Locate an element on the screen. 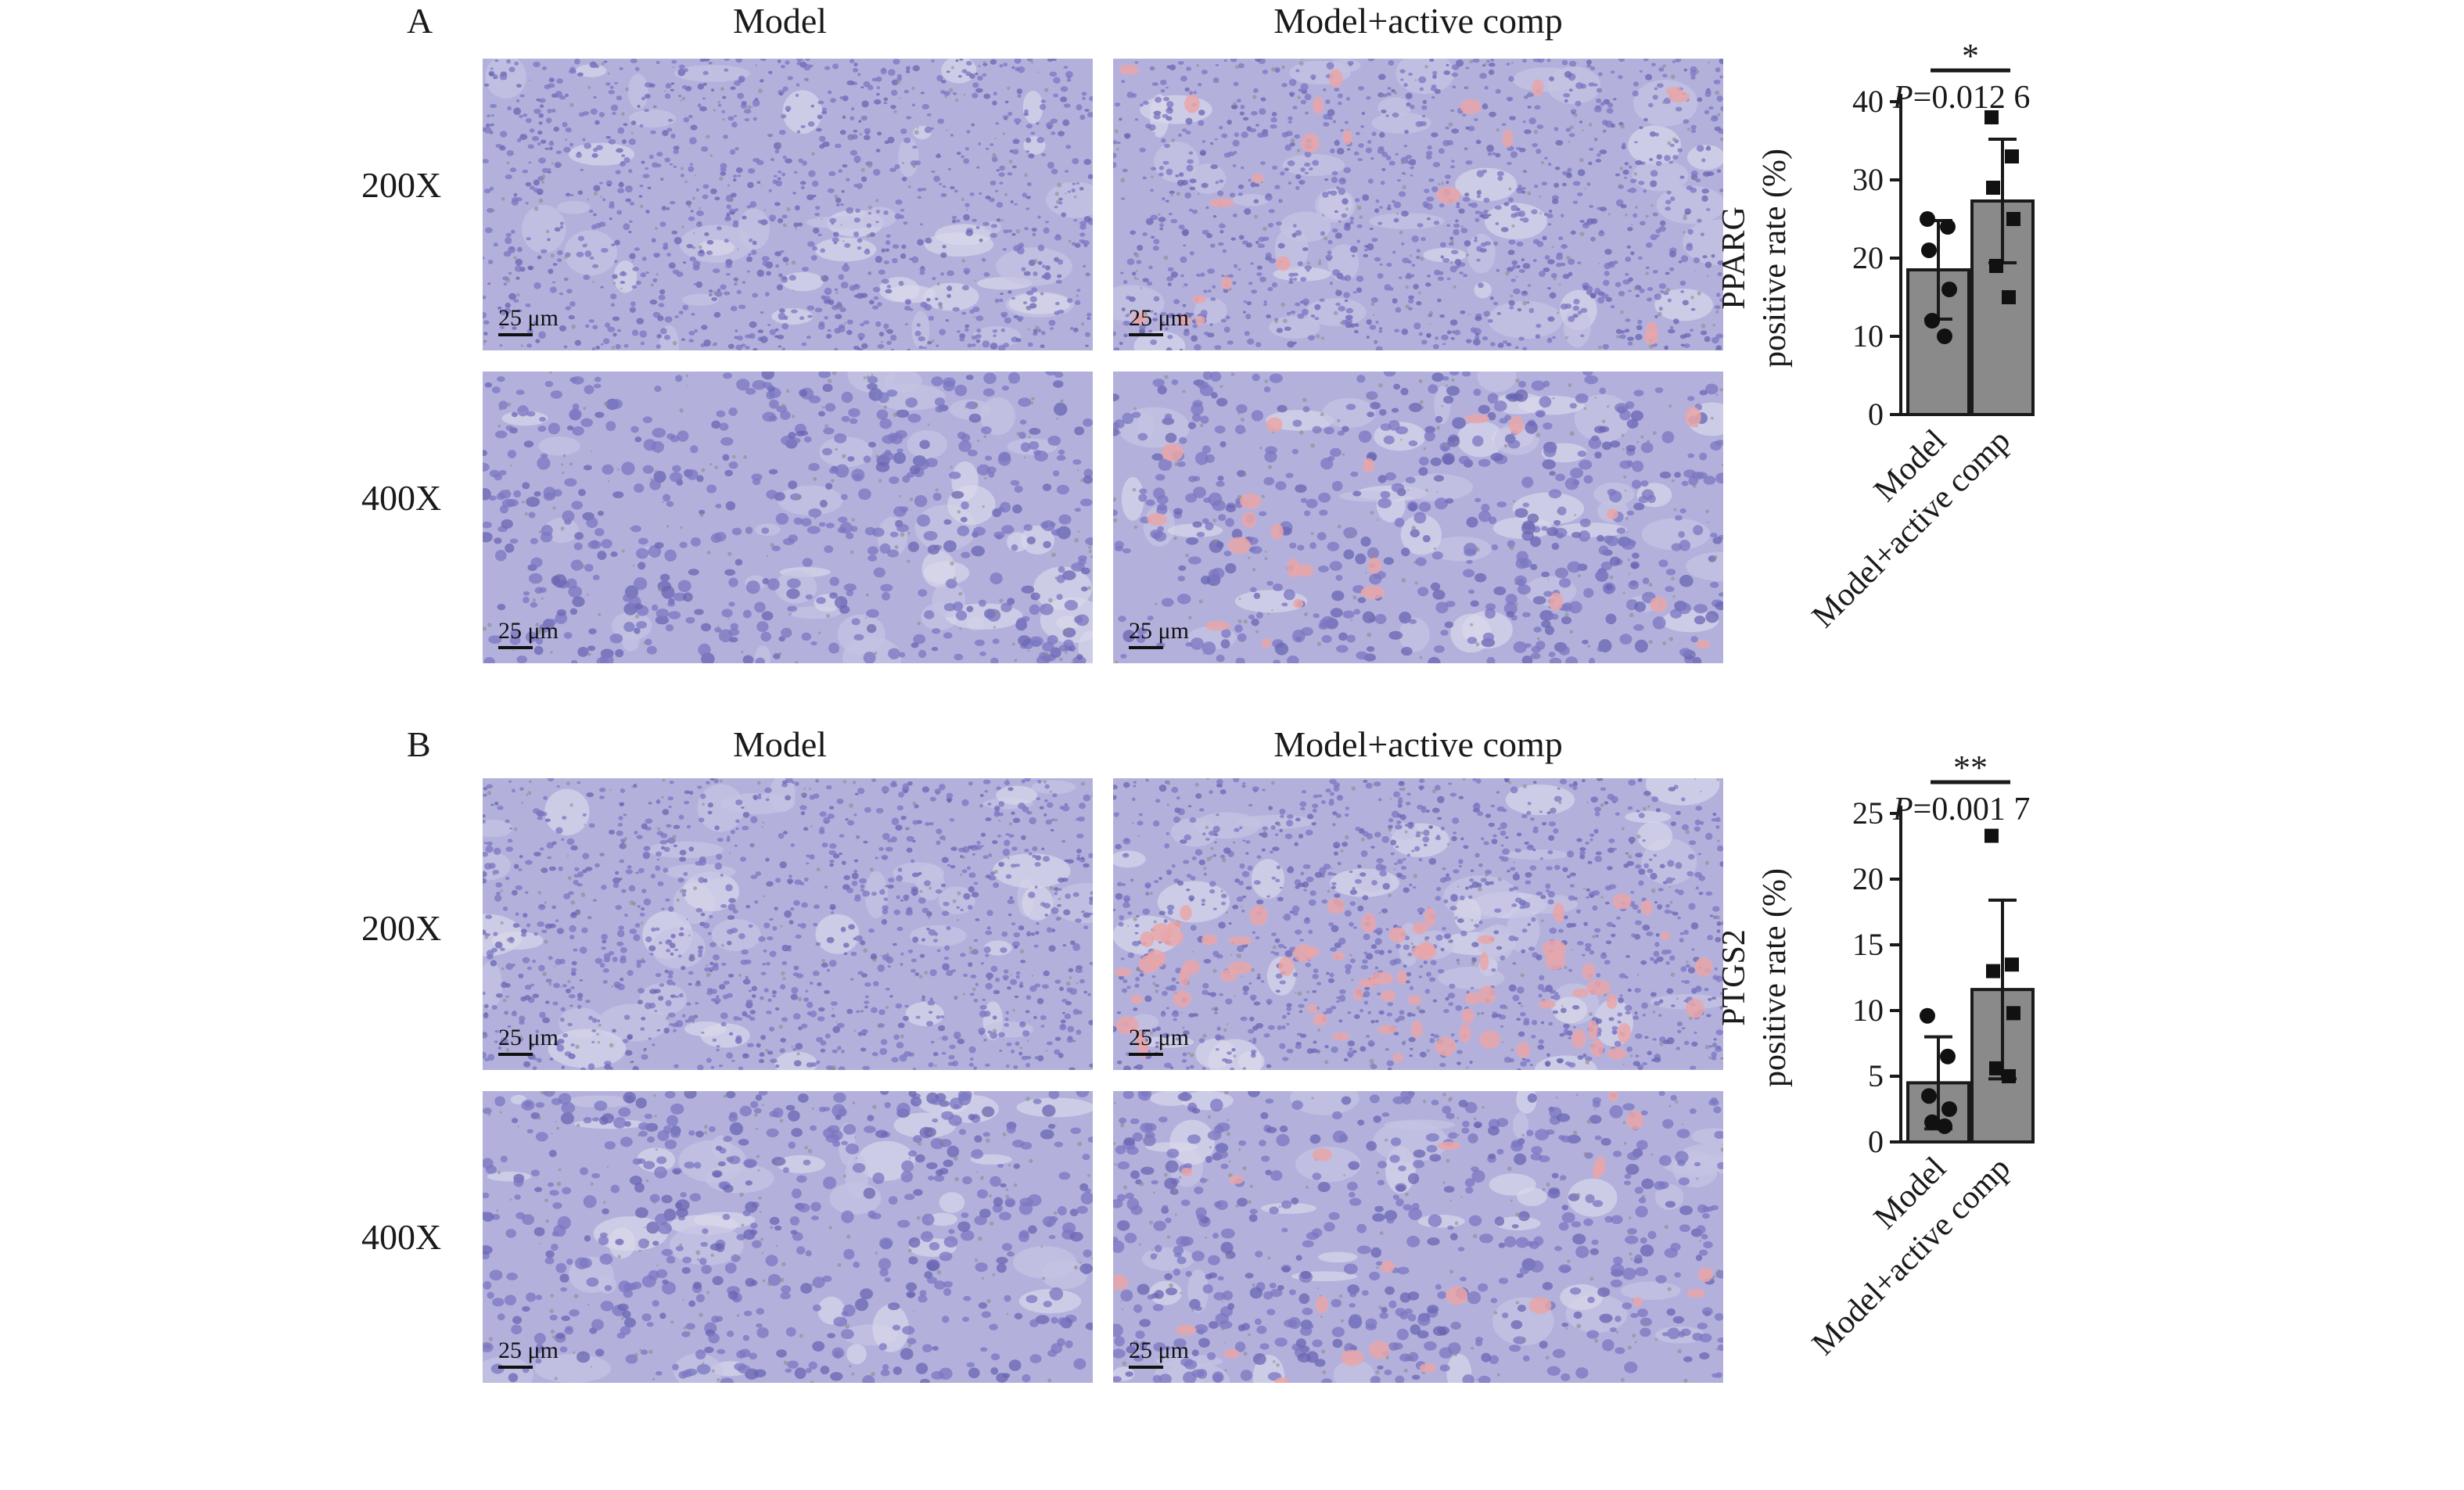 The height and width of the screenshot is (1490, 2464). bar is located at coordinates (2002, 307).